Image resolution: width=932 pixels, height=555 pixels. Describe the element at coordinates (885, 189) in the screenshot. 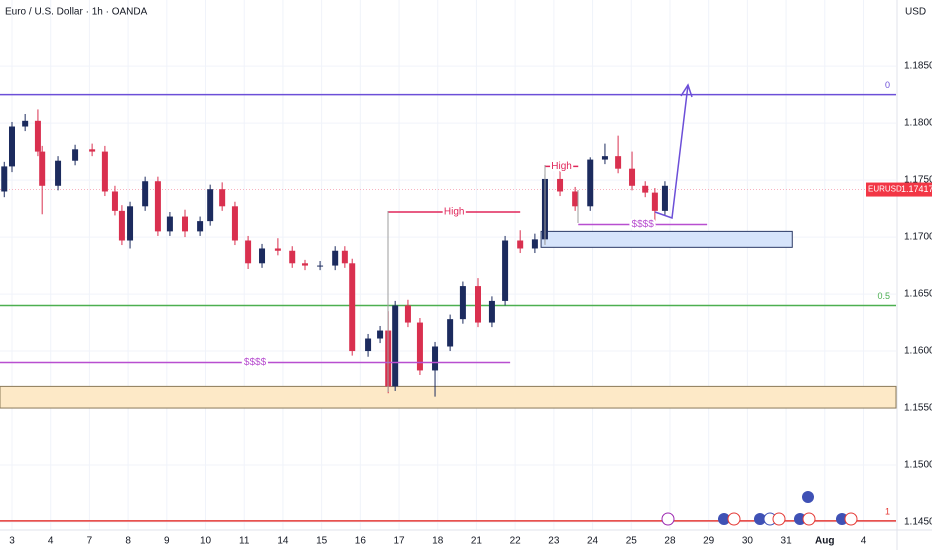

I see `last-price-symbol: EURUSD` at that location.